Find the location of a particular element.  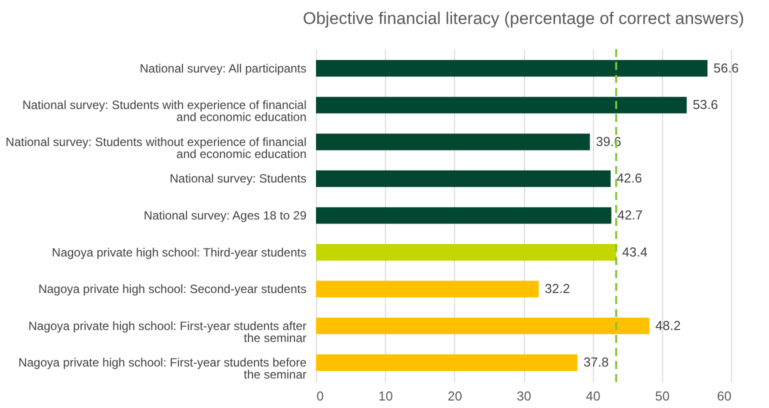

data-label: 48.2 is located at coordinates (668, 325).